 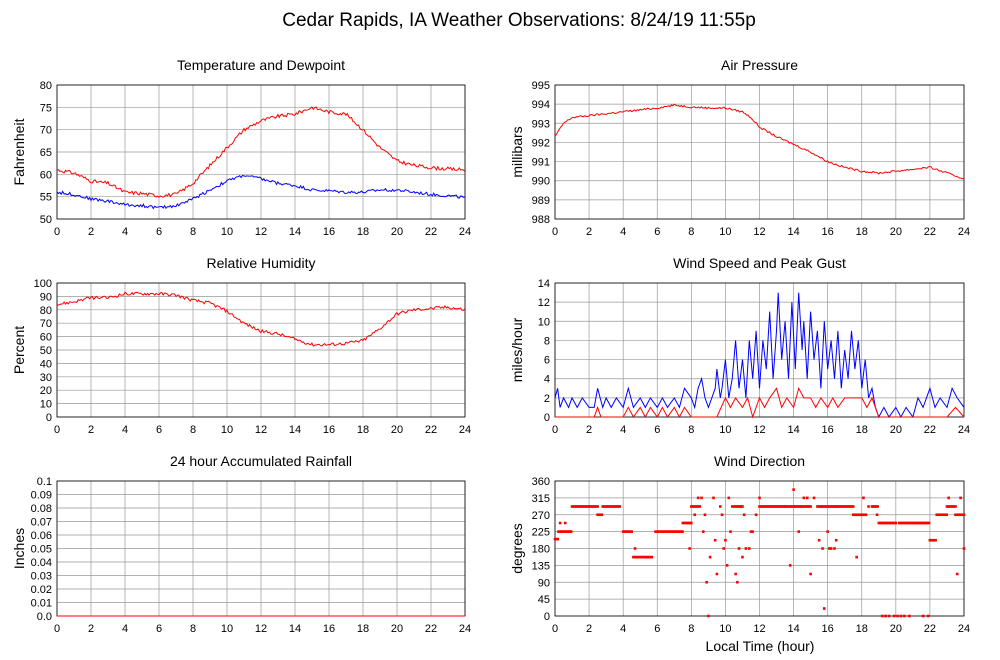 What do you see at coordinates (589, 430) in the screenshot?
I see `wind-xtick-label: 2` at bounding box center [589, 430].